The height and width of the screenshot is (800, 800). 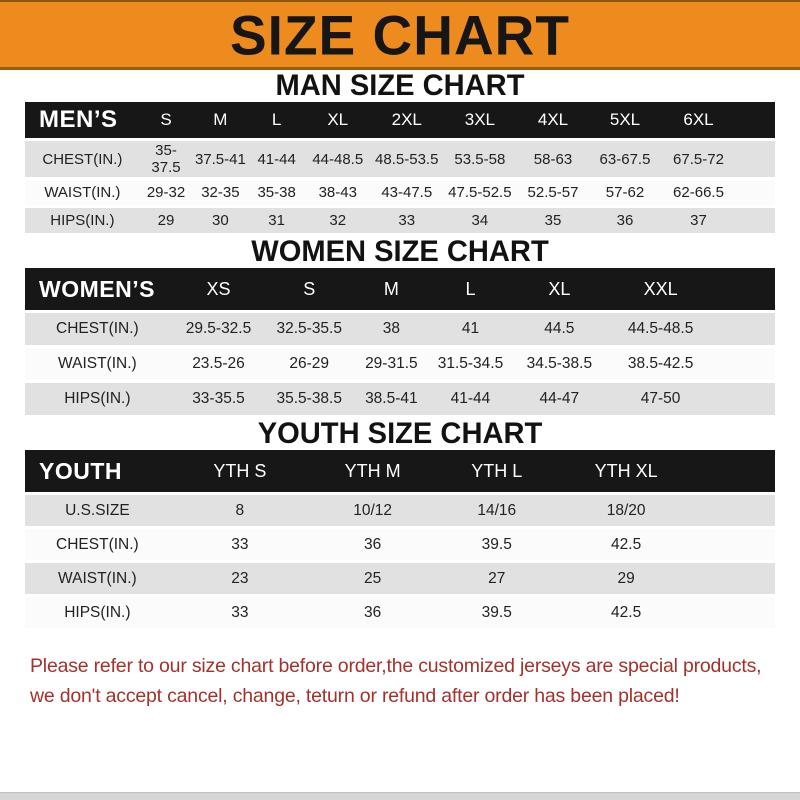 I want to click on size-value-cell: 37, so click(x=717, y=221).